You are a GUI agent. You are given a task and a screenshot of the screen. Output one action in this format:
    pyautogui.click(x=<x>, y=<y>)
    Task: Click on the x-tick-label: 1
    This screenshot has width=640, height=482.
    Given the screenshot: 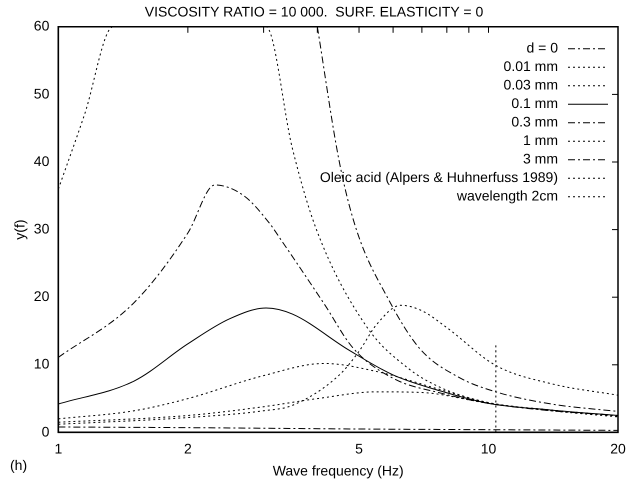 What is the action you would take?
    pyautogui.click(x=58, y=448)
    